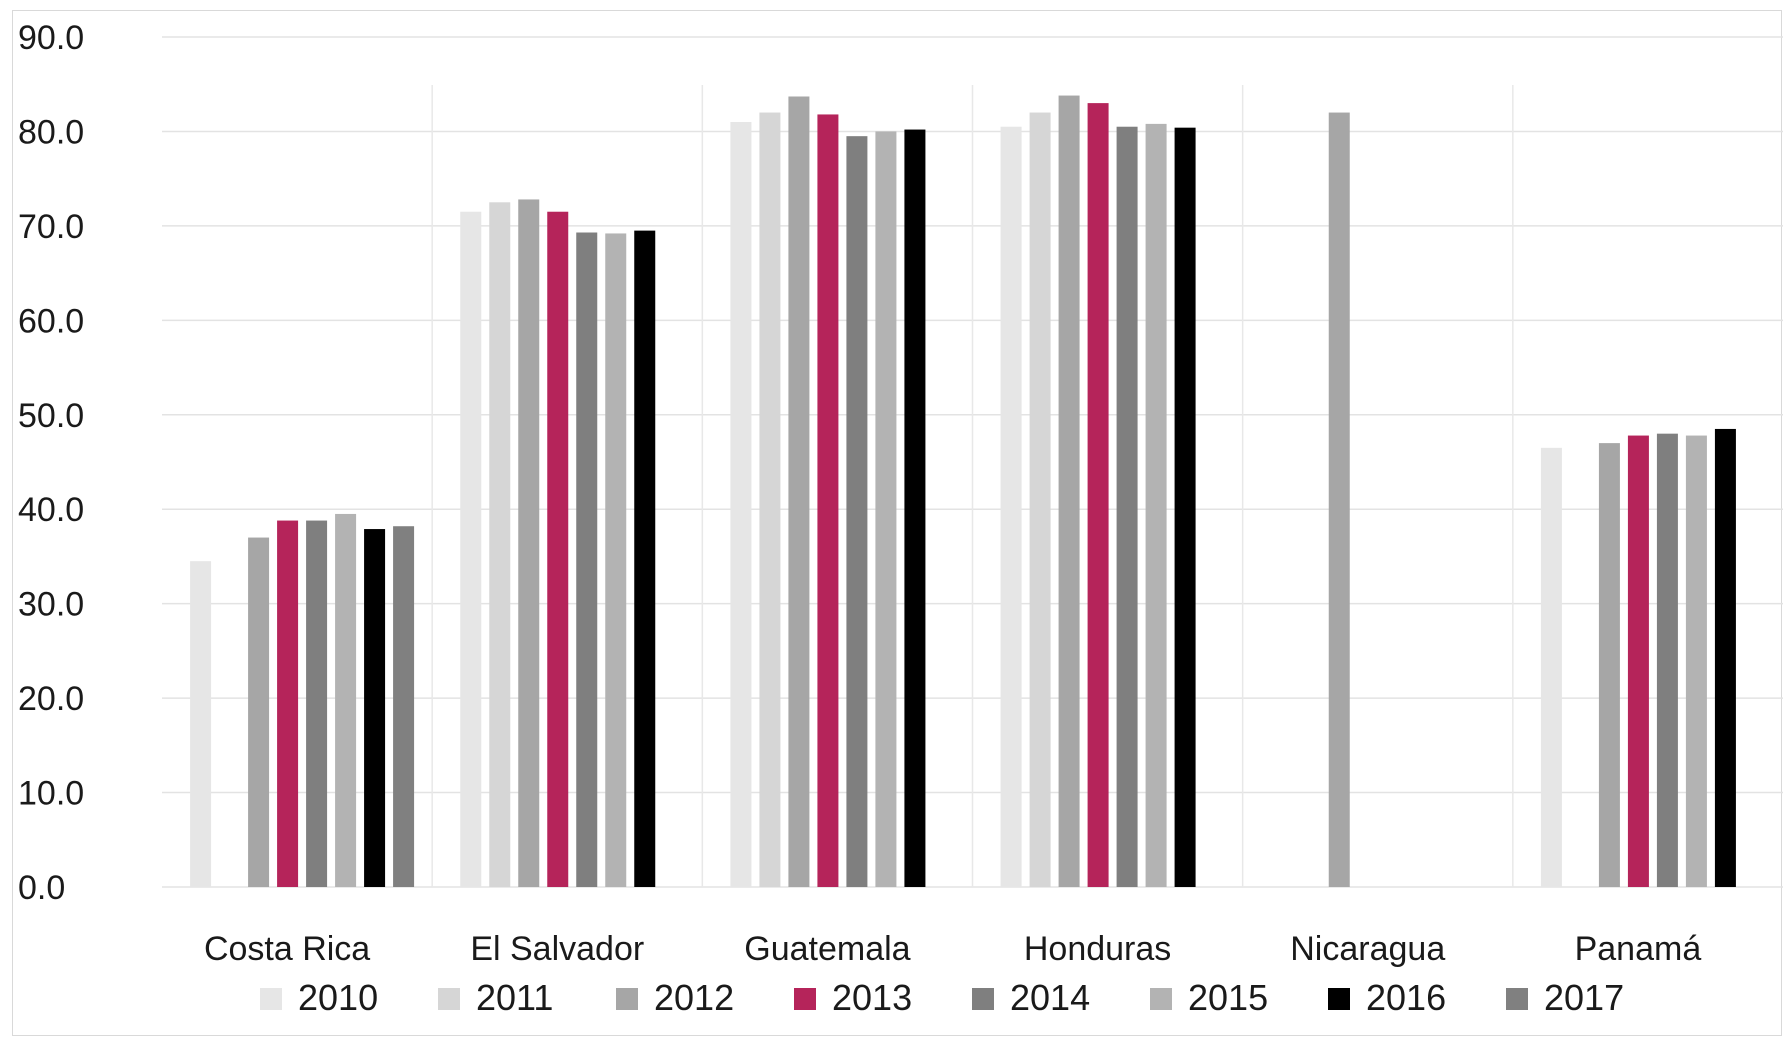 This screenshot has width=1791, height=1046. I want to click on bar-panam--2010, so click(1551, 667).